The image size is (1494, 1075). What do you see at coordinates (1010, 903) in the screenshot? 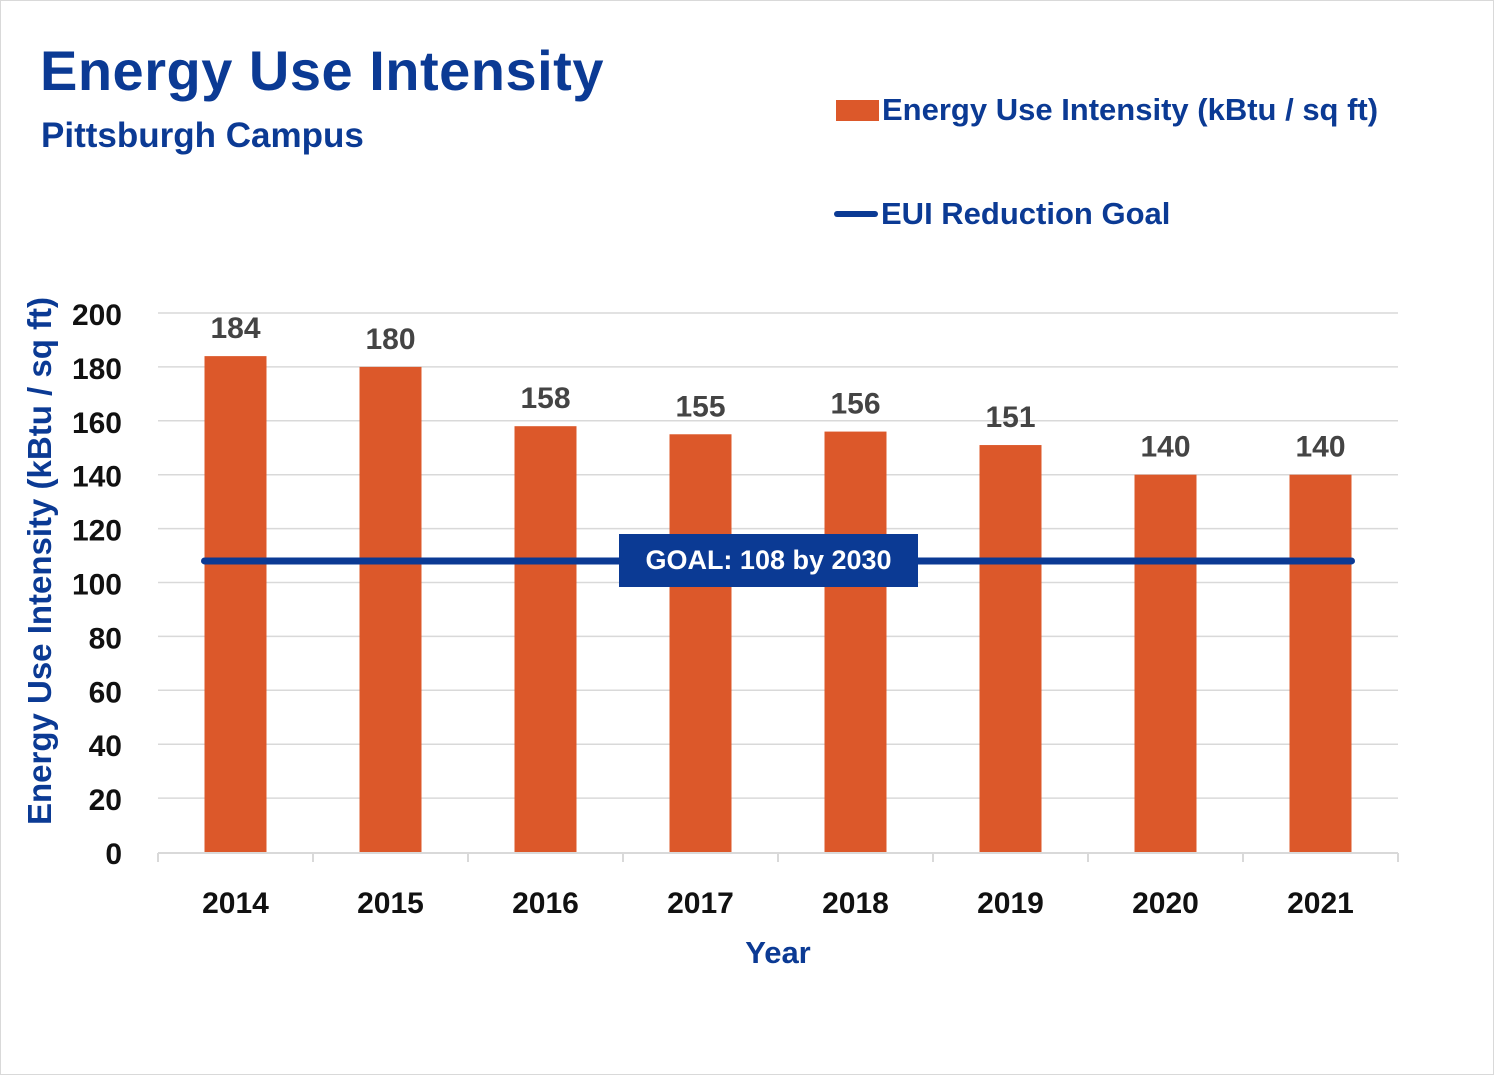
I see `x-tick-label: 2019` at bounding box center [1010, 903].